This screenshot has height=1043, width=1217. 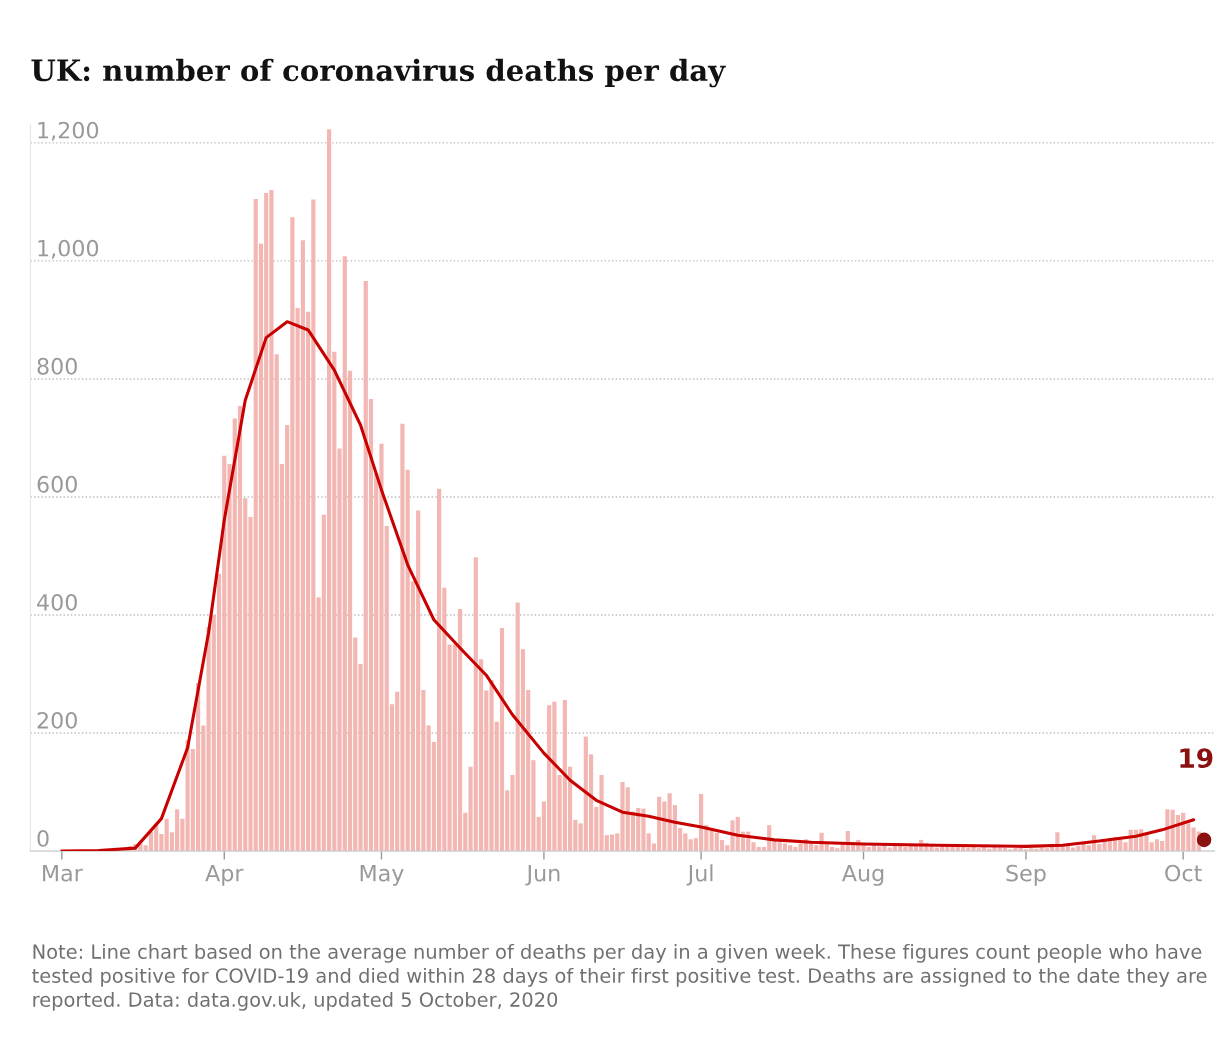 I want to click on x-tick-label: Mar, so click(x=63, y=873).